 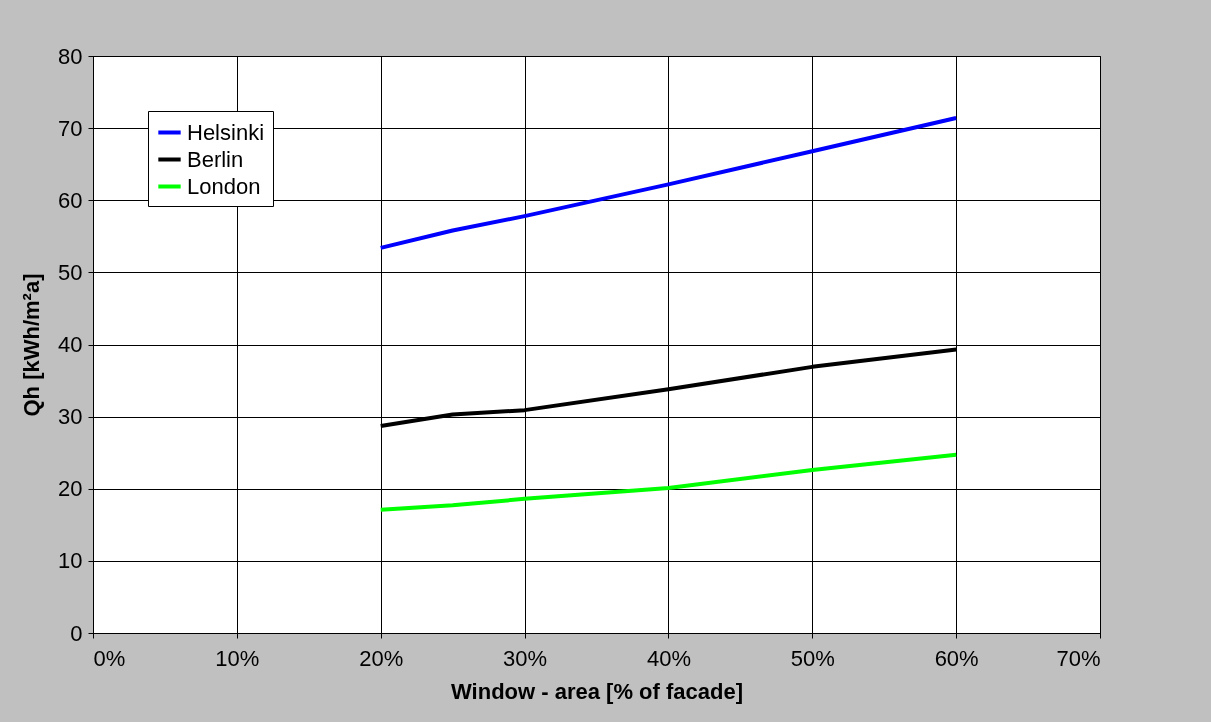 I want to click on y-tick-label: 70, so click(x=70, y=128).